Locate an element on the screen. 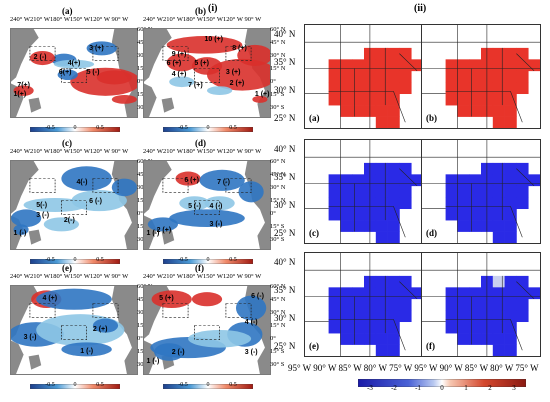 The image size is (550, 402). region-label: 6(+) is located at coordinates (65, 72).